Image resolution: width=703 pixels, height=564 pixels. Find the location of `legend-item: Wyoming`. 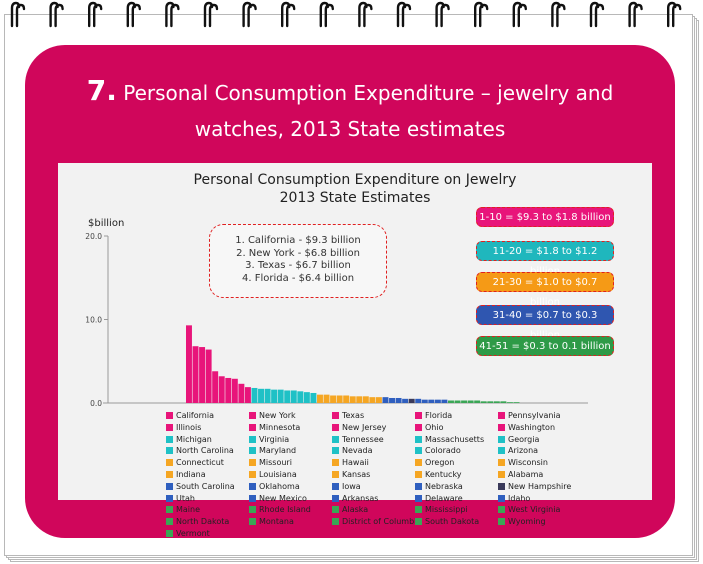

legend-item: Wyoming is located at coordinates (522, 522).